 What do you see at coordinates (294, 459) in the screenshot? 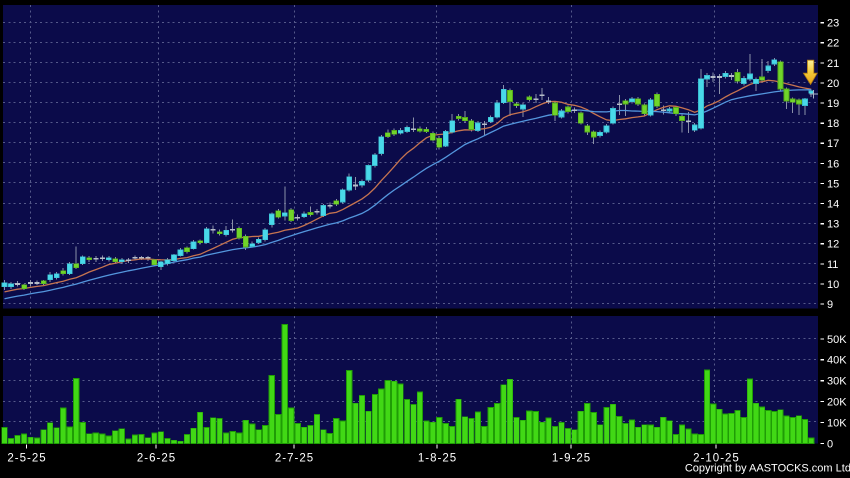
I see `svg-text: 2-7-25` at bounding box center [294, 459].